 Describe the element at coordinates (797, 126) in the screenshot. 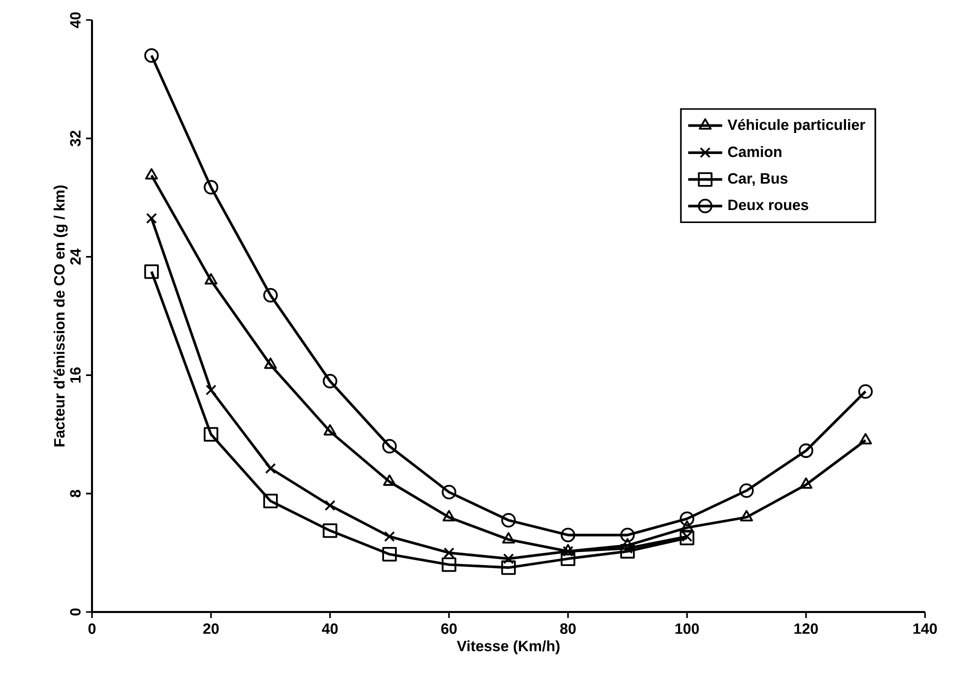

I see `legend-label: Véhicule particulier` at that location.